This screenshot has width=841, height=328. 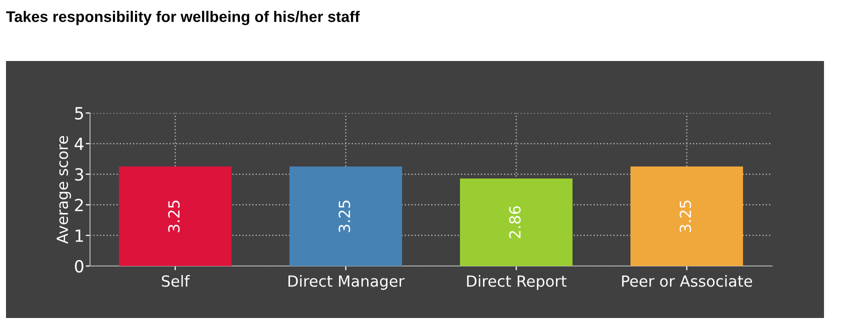 I want to click on x-tick-label: Direct Manager, so click(x=346, y=282).